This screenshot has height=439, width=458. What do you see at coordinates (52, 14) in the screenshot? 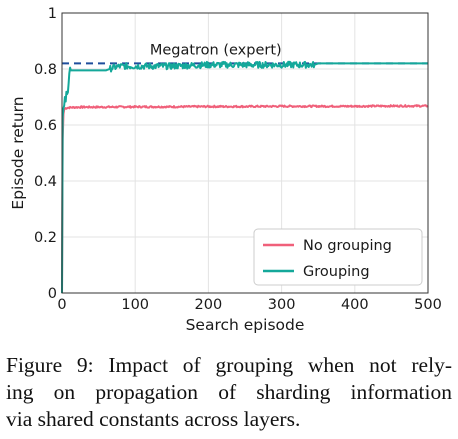
I see `y-tick-label: 1` at bounding box center [52, 14].